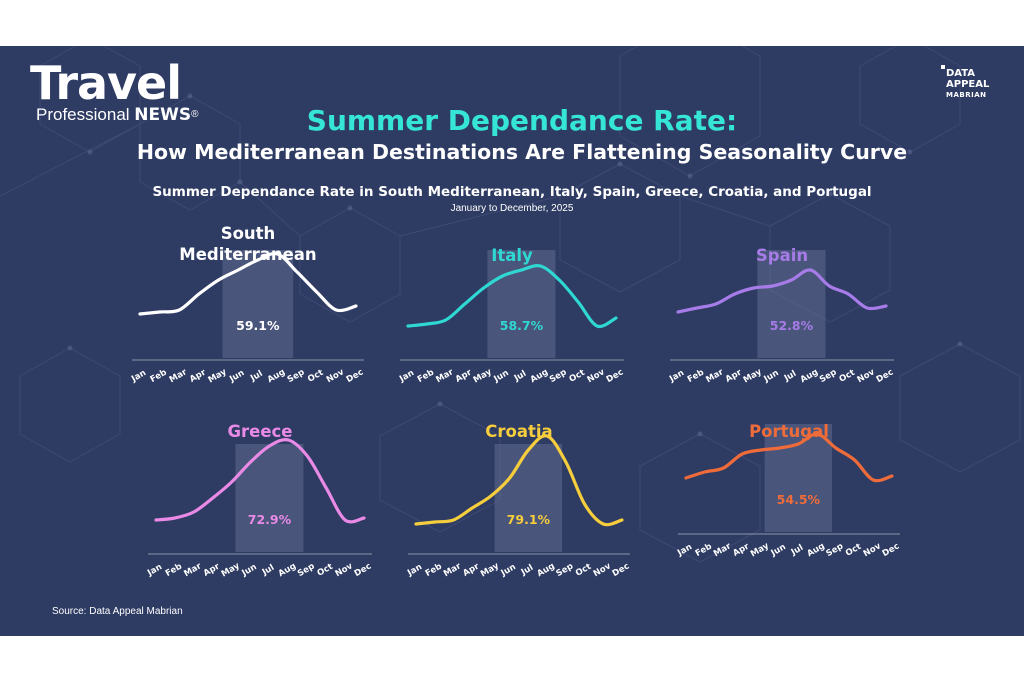 This screenshot has width=1024, height=681. I want to click on chart-title-line: Mediterranean, so click(247, 254).